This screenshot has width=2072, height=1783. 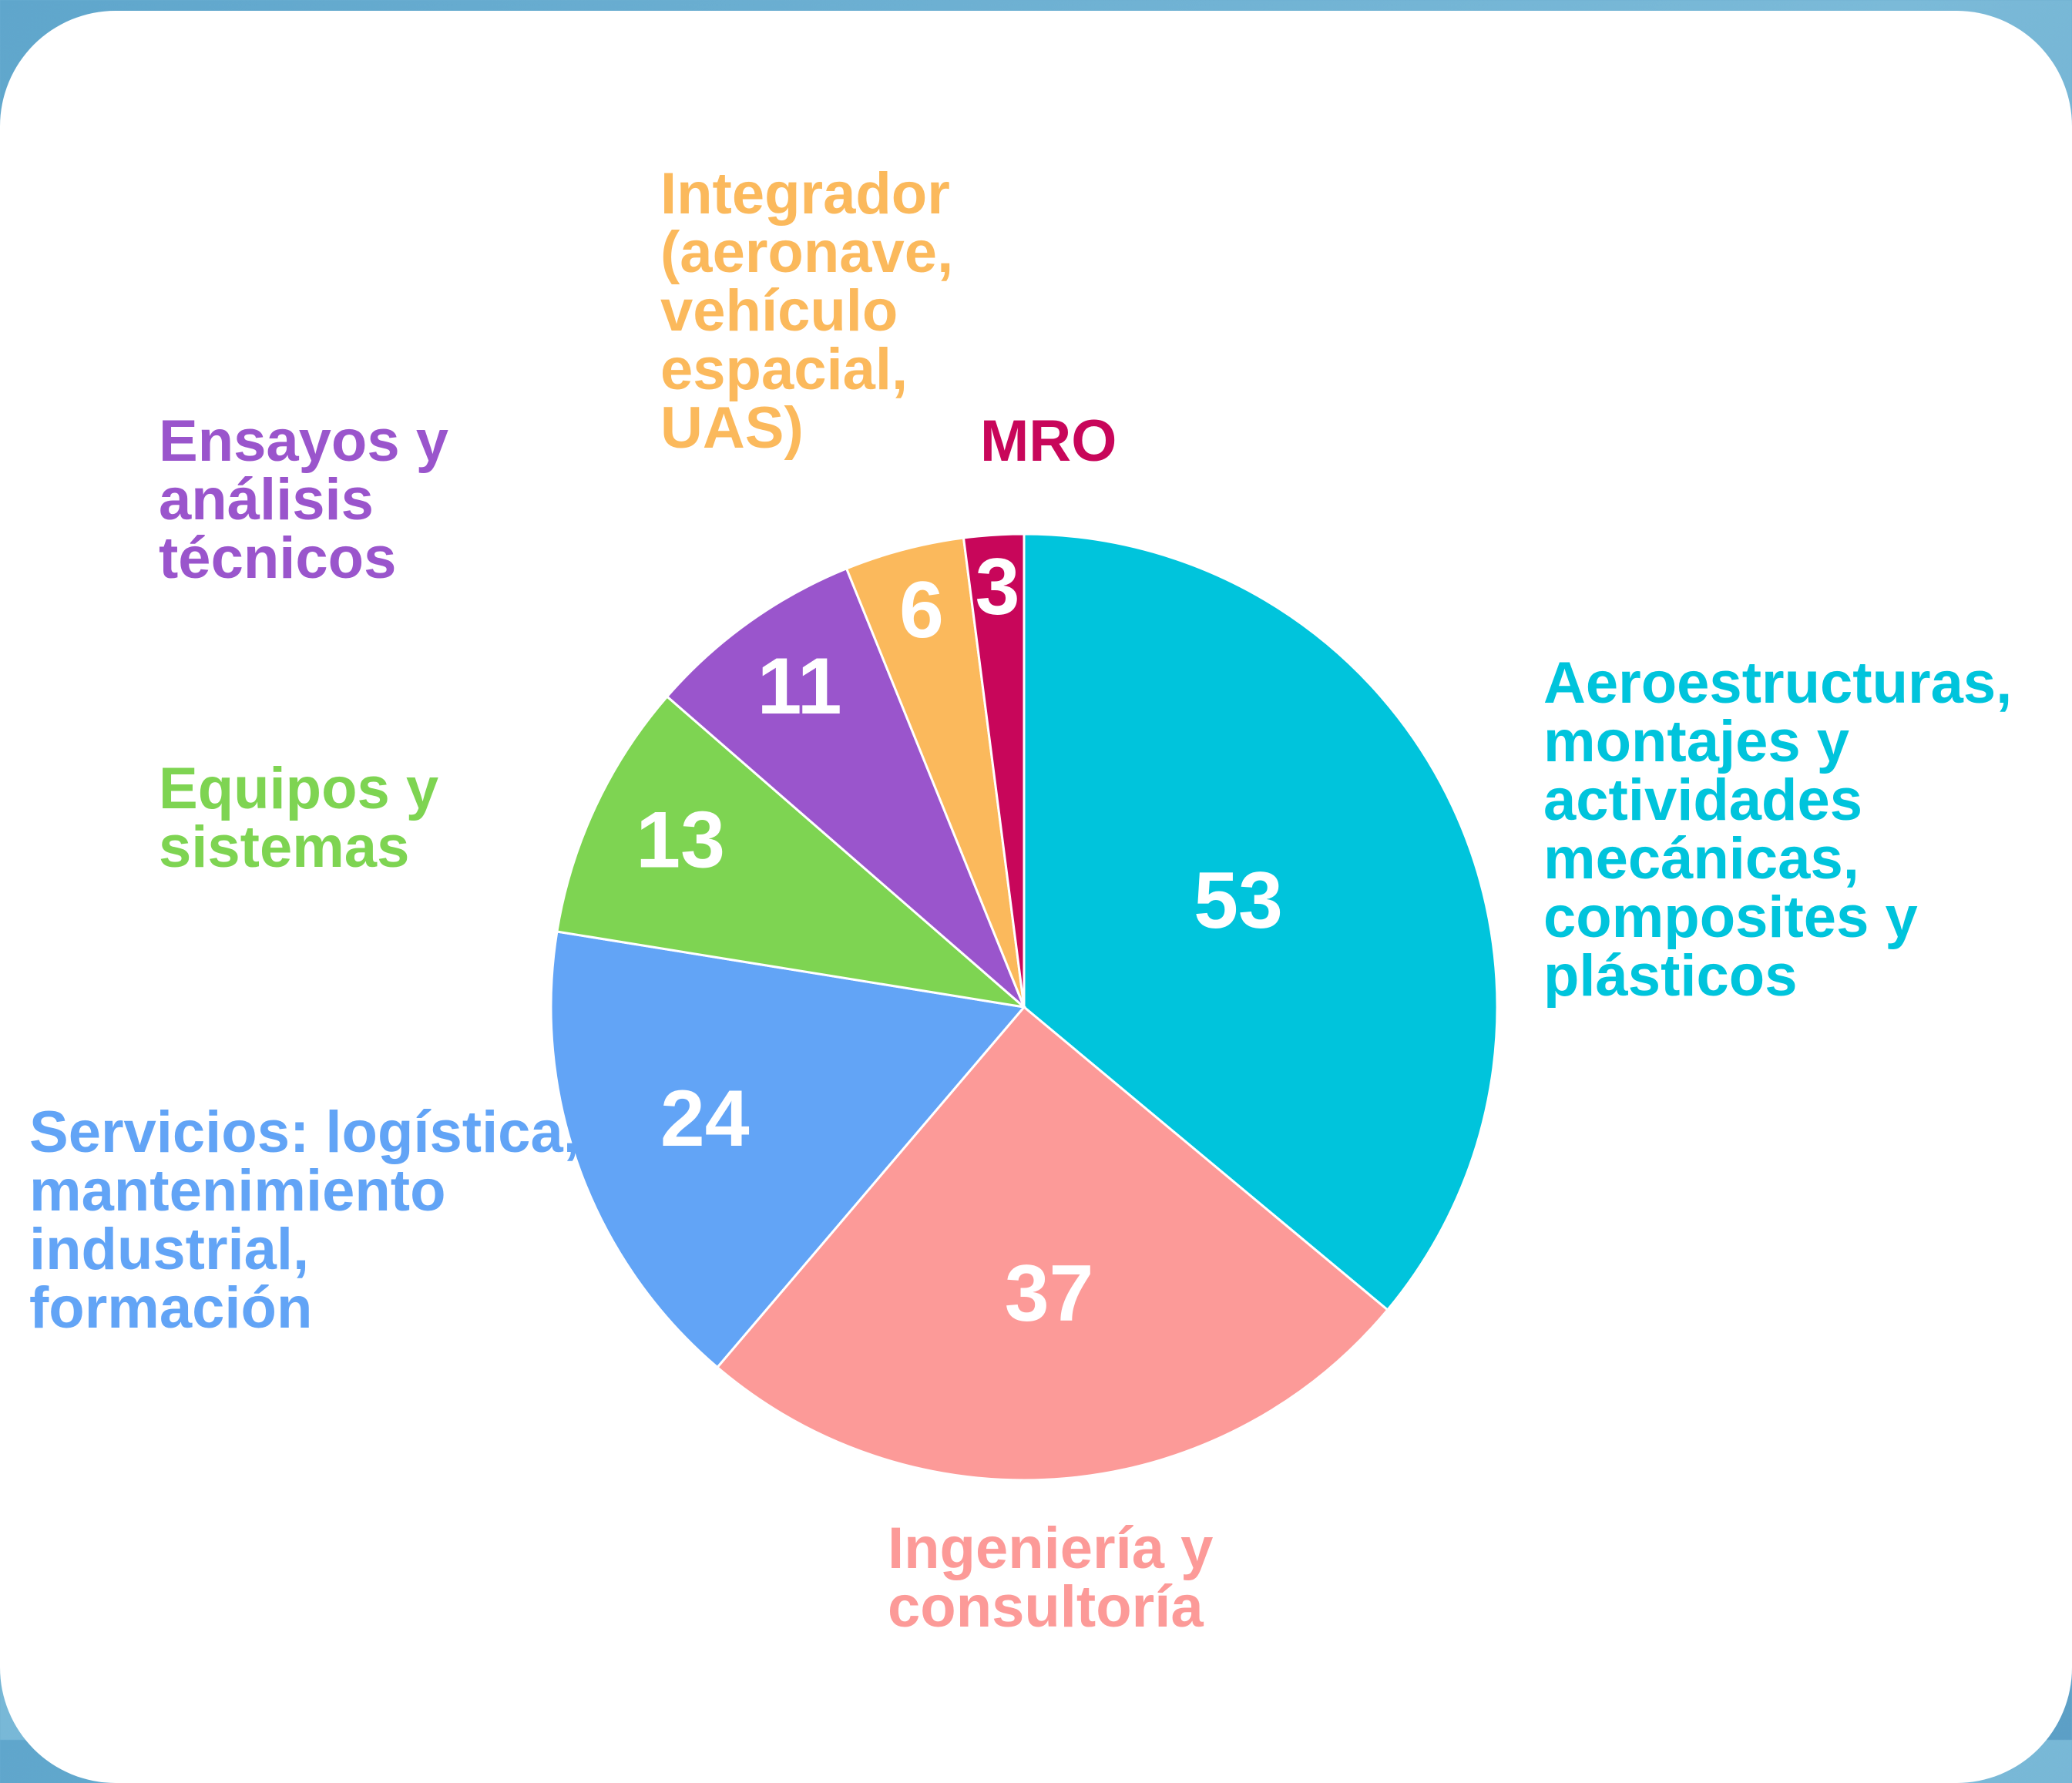 I want to click on slice-value-label: 37, so click(x=1049, y=1293).